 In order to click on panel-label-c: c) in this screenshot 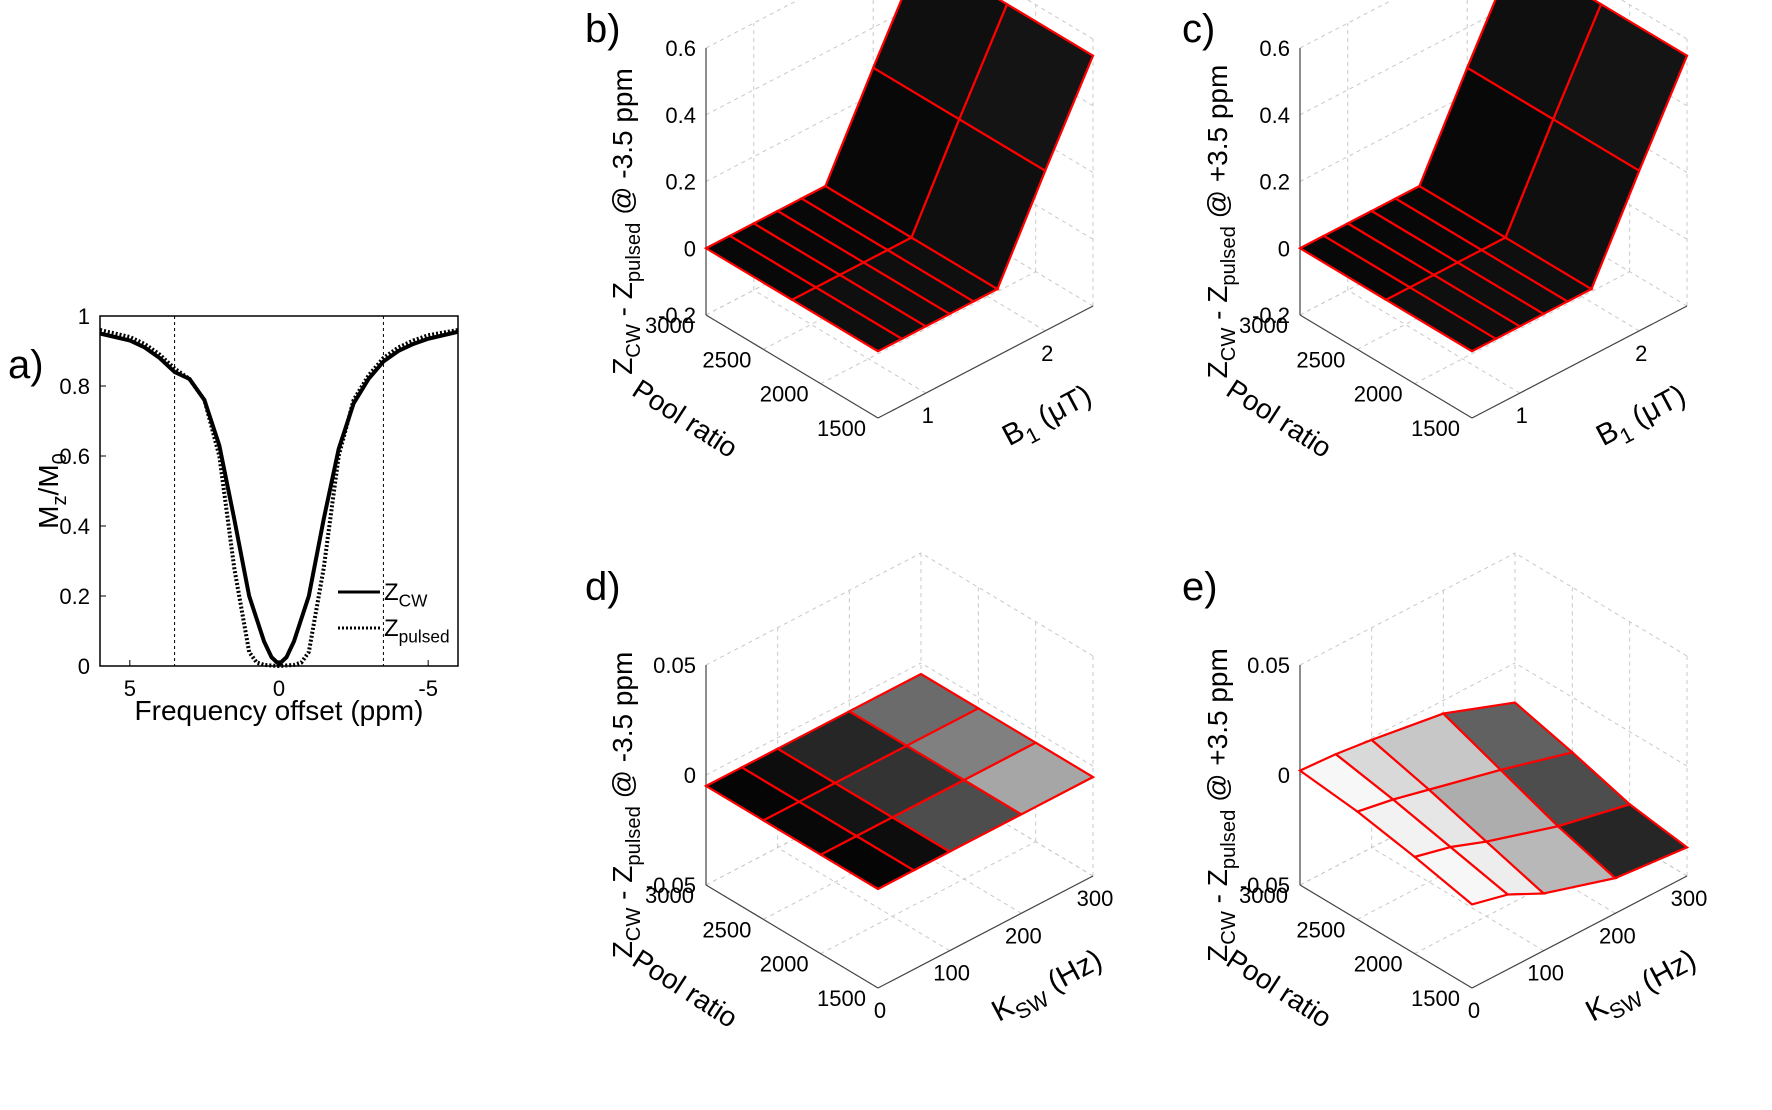, I will do `click(1198, 29)`.